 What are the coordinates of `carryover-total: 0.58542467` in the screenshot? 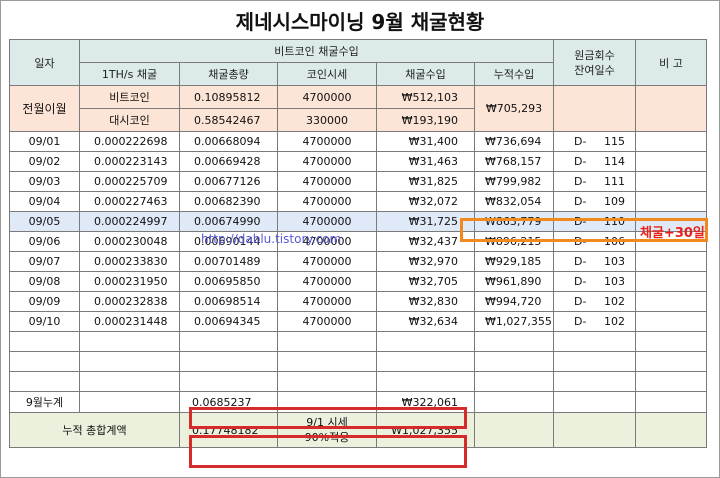 It's located at (228, 120).